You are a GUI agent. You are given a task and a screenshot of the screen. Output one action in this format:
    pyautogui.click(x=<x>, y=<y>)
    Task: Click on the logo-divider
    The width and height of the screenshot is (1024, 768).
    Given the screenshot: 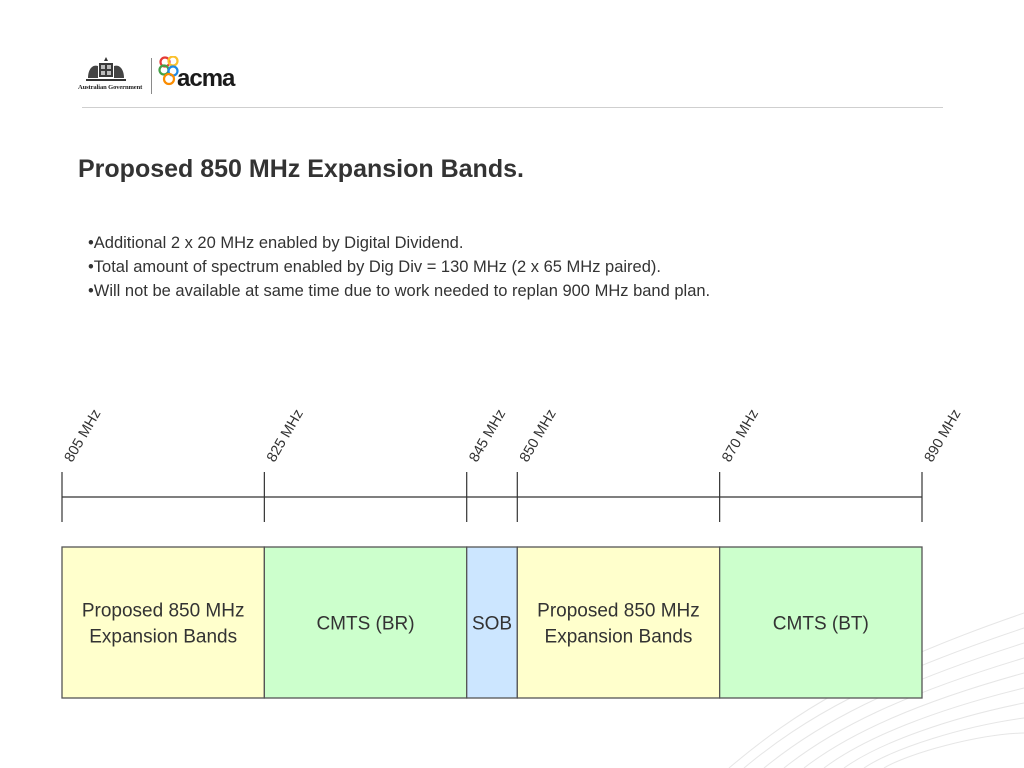 What is the action you would take?
    pyautogui.click(x=151, y=76)
    